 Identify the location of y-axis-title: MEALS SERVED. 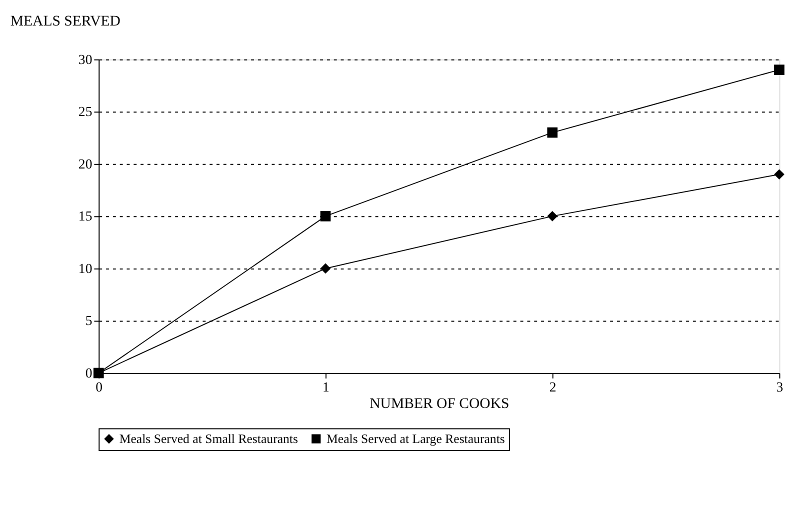
(65, 21).